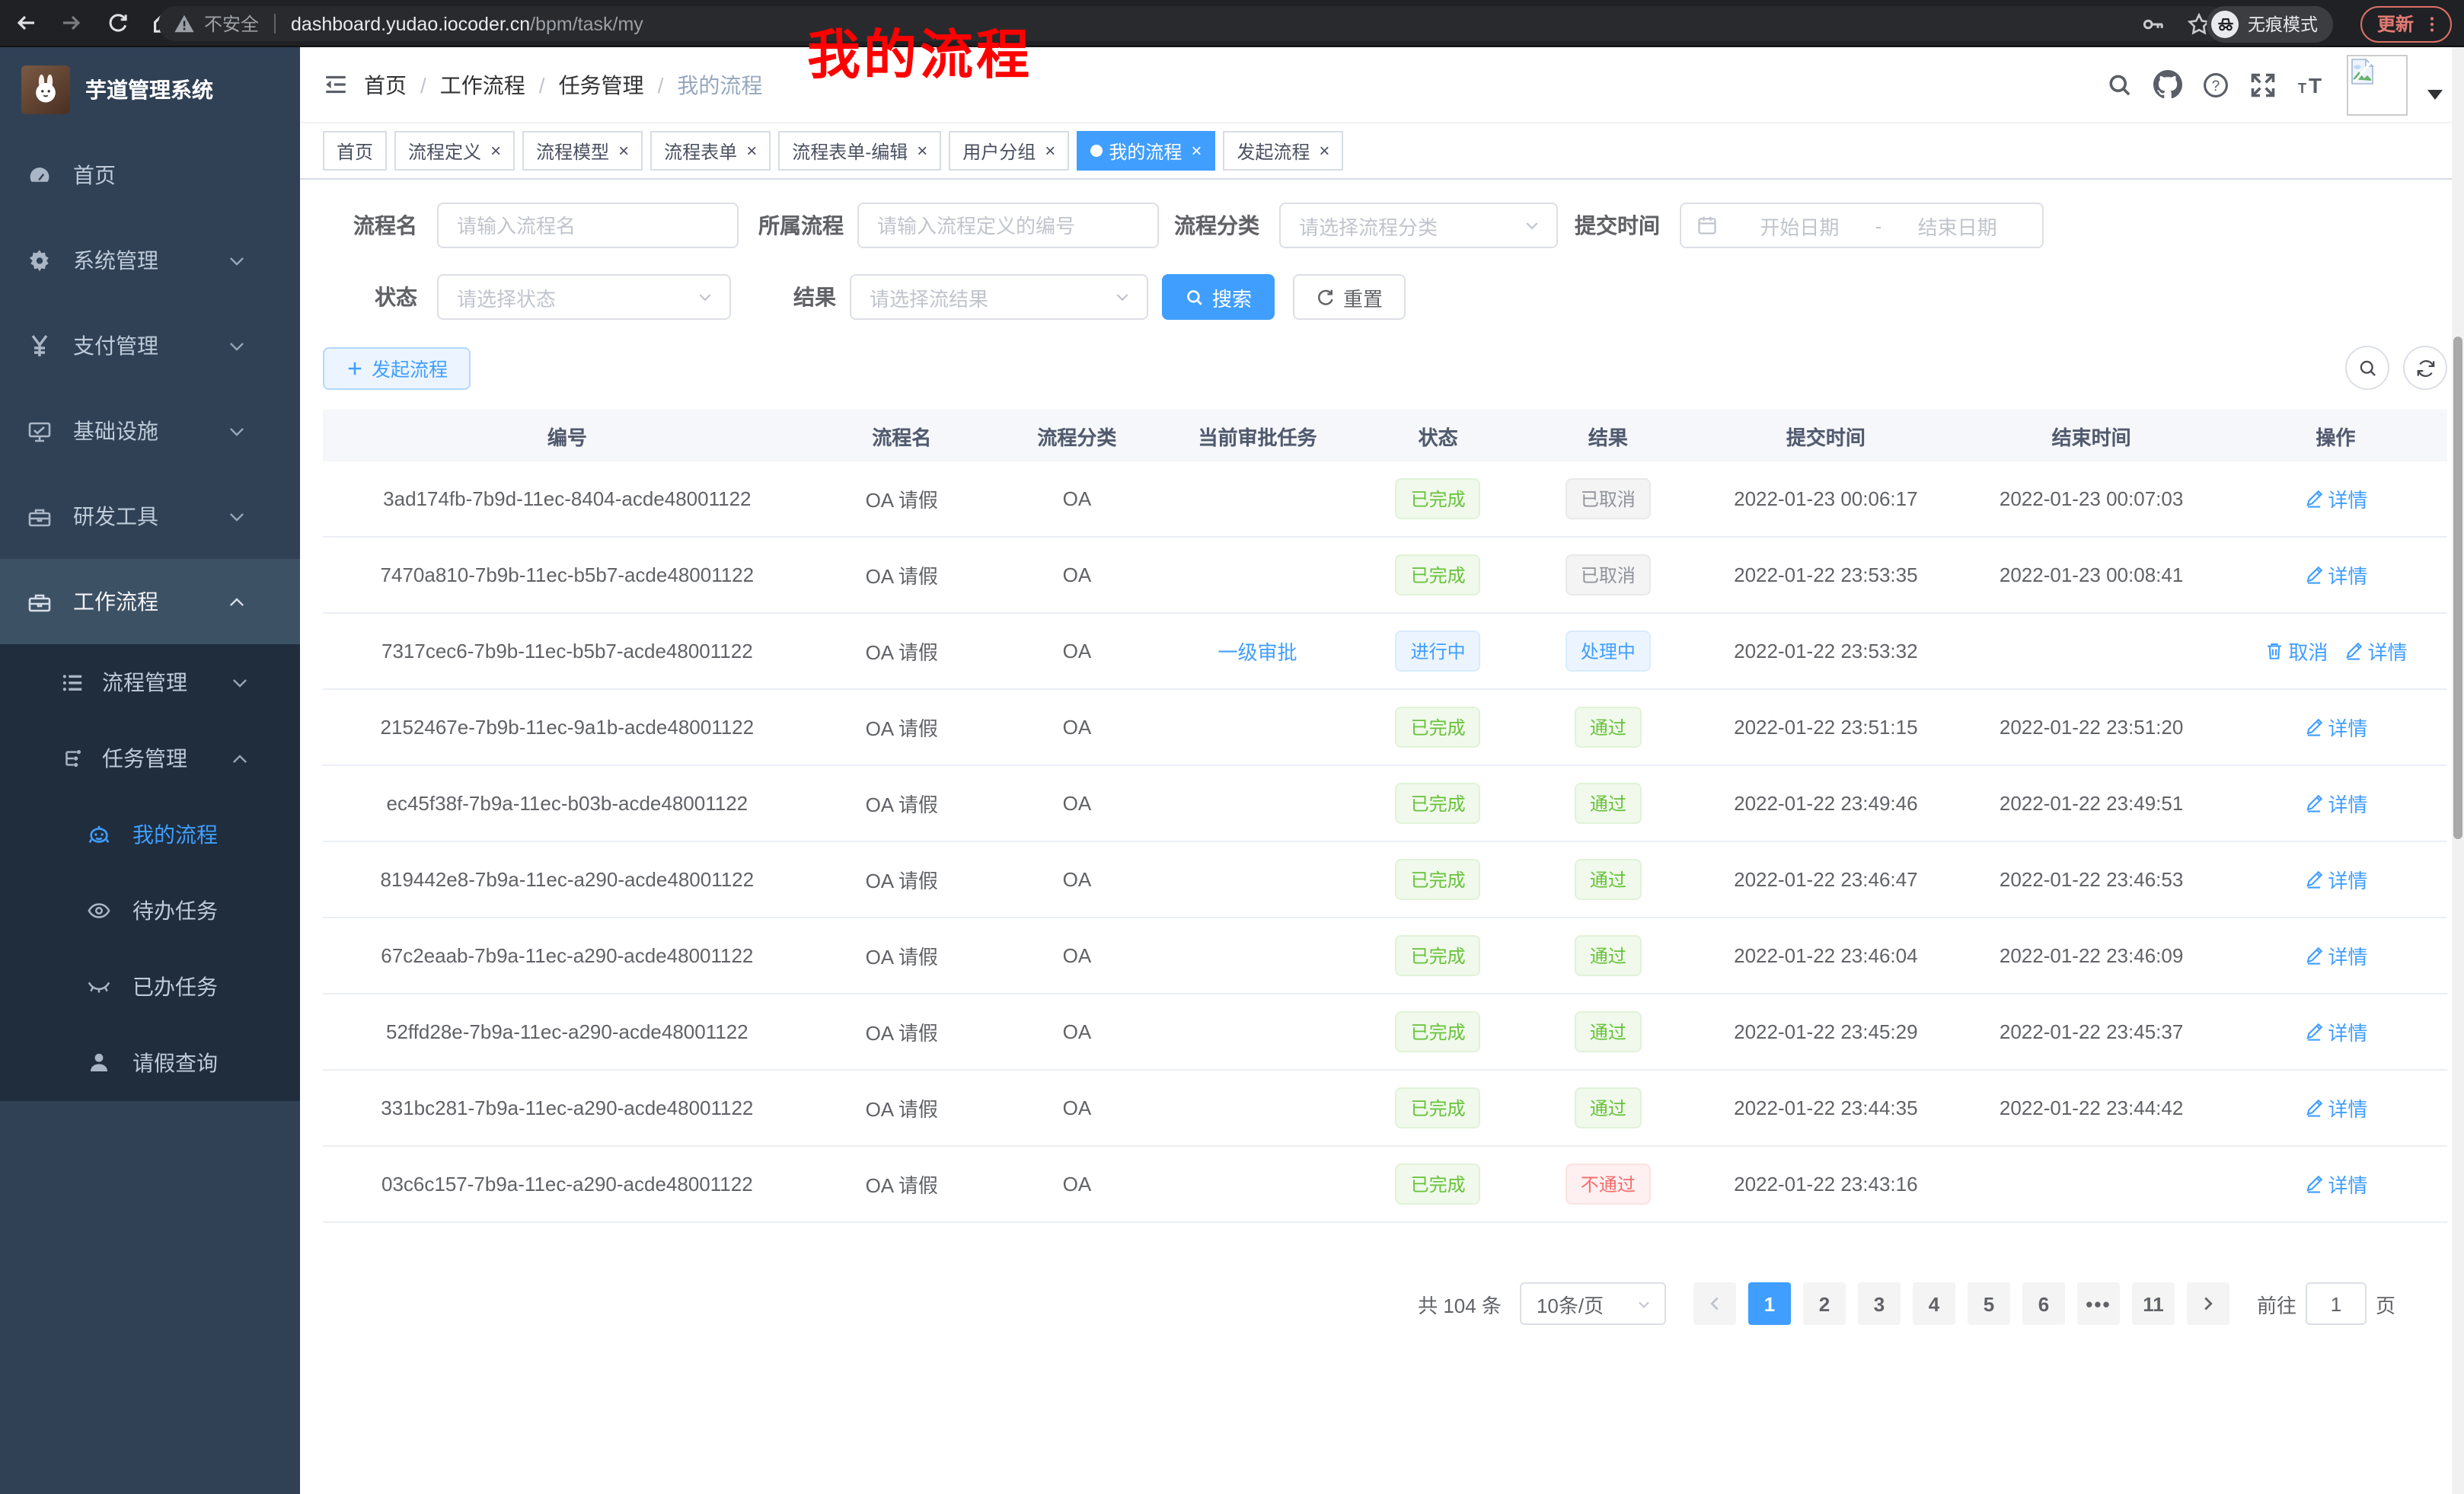 Image resolution: width=2464 pixels, height=1494 pixels. What do you see at coordinates (2296, 651) in the screenshot?
I see `action-取消-link: 取消` at bounding box center [2296, 651].